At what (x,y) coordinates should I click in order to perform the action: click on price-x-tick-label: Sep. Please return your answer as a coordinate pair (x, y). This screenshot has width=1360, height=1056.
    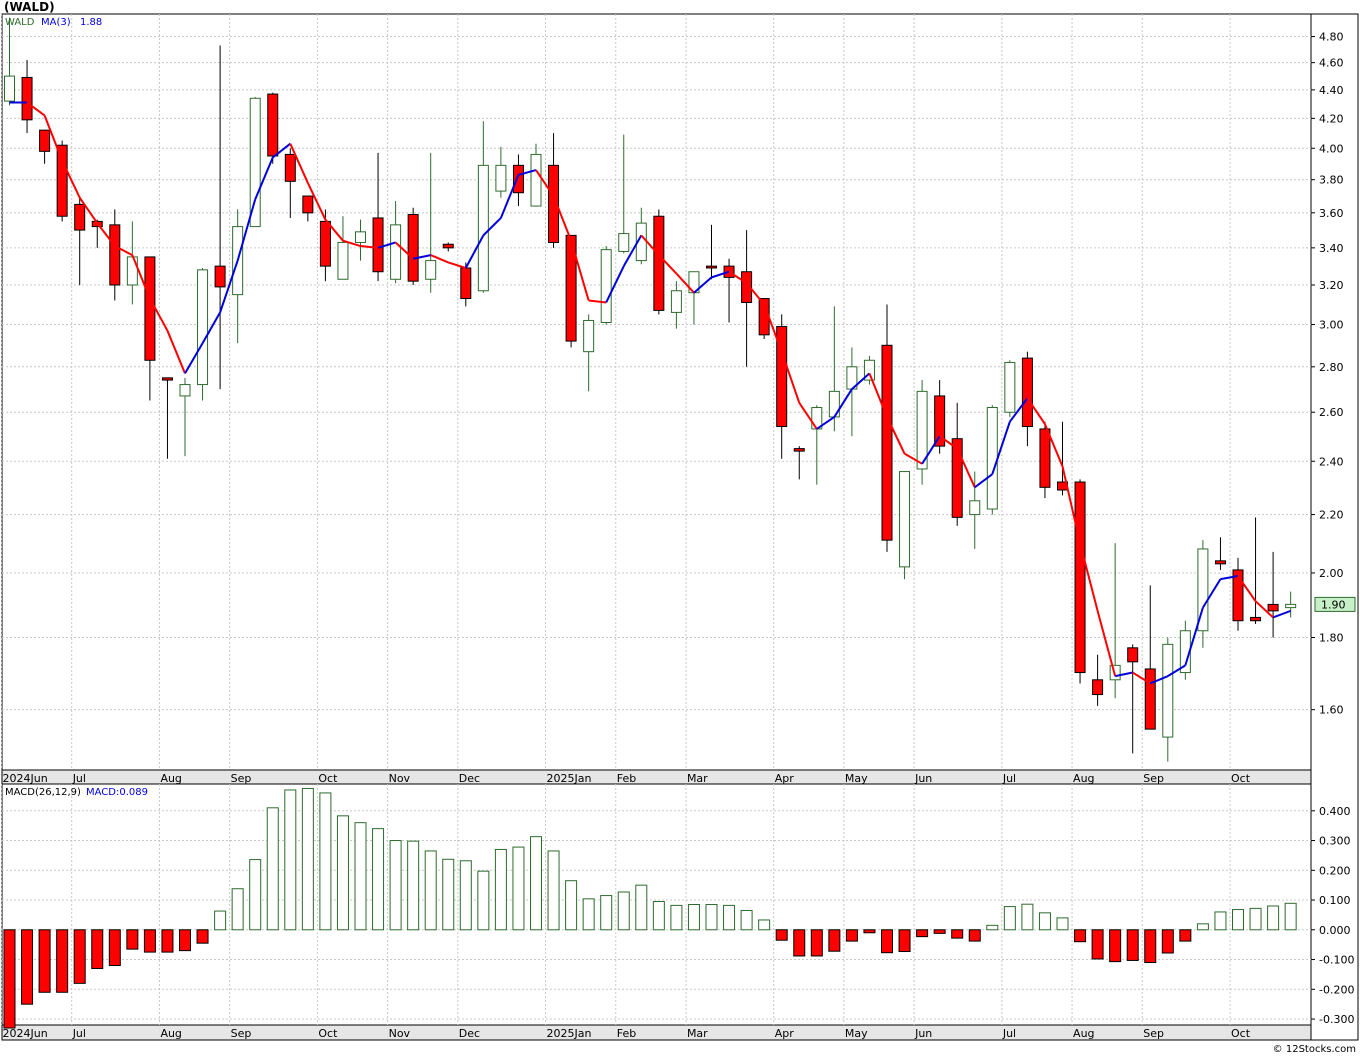
    Looking at the image, I should click on (241, 778).